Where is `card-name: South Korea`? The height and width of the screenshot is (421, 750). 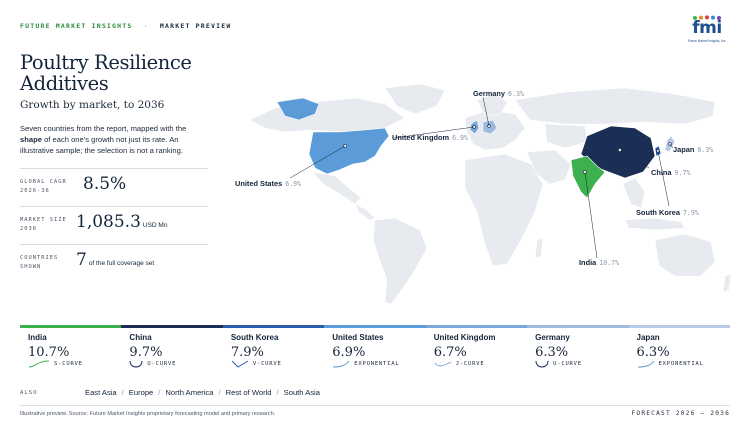 card-name: South Korea is located at coordinates (254, 337).